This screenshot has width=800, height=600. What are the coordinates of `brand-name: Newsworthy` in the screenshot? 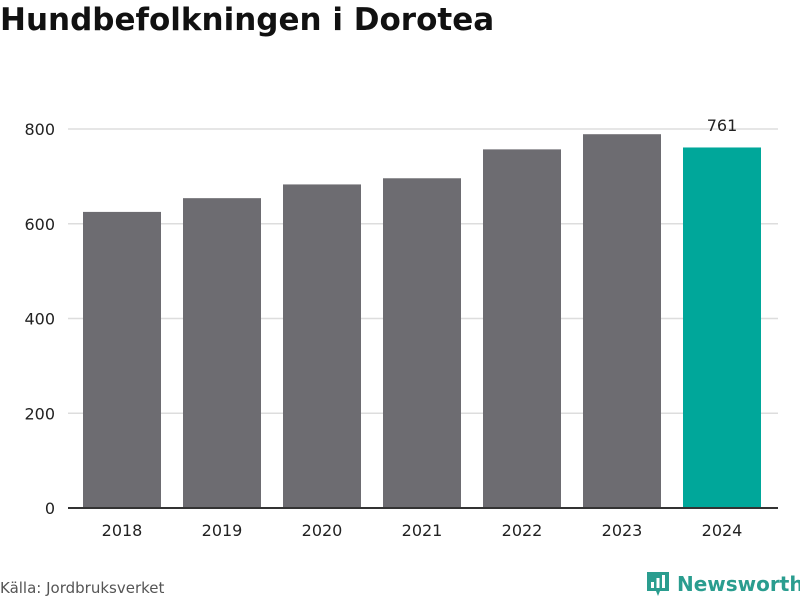 It's located at (738, 584).